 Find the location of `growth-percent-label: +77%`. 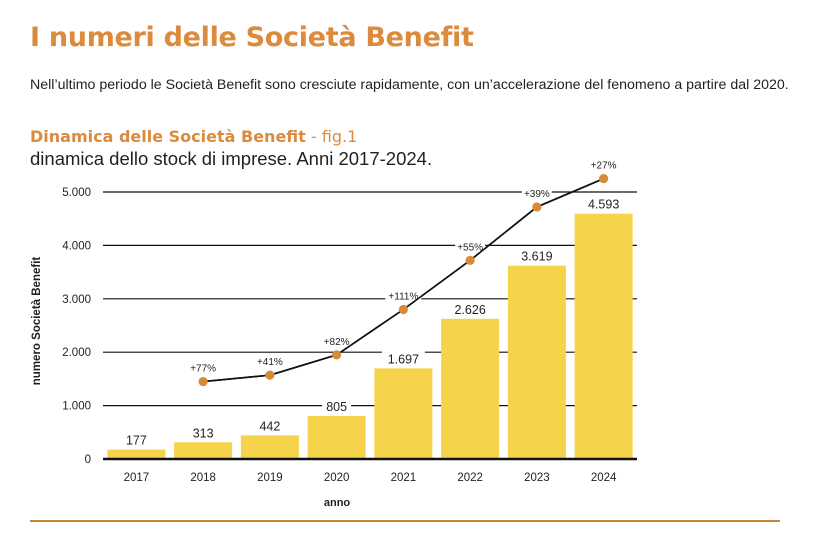

growth-percent-label: +77% is located at coordinates (203, 369).